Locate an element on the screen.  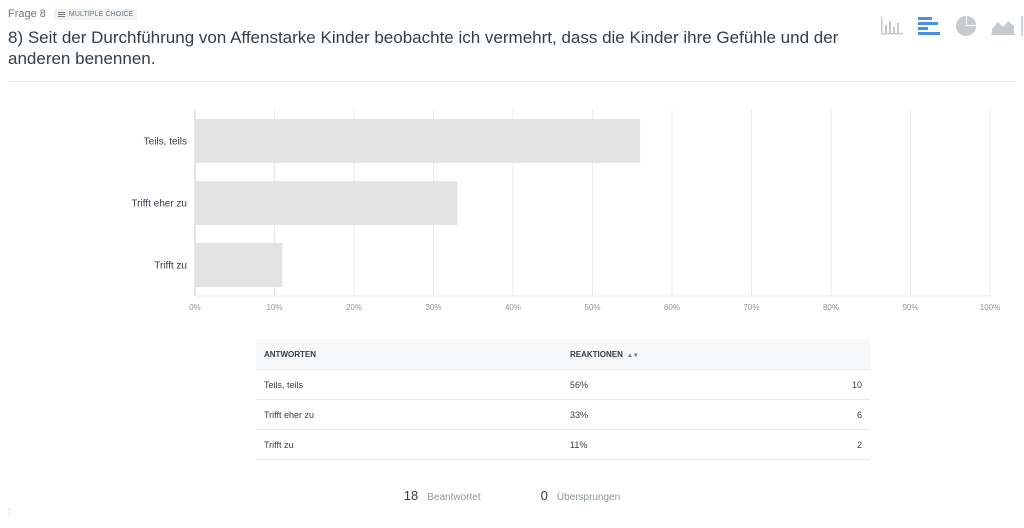
table-row: Trifft eher zu 33% 6 is located at coordinates (563, 414).